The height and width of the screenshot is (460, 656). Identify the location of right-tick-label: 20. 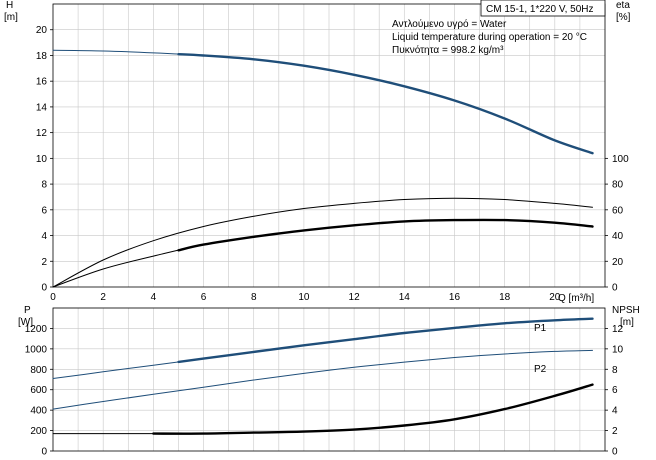
(618, 262).